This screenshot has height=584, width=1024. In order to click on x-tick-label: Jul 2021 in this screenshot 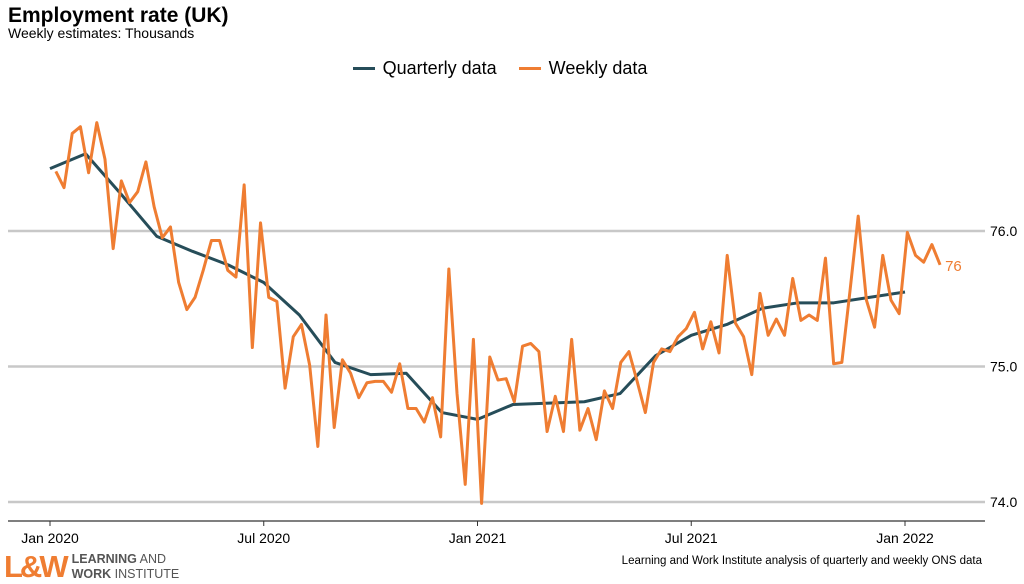, I will do `click(691, 538)`.